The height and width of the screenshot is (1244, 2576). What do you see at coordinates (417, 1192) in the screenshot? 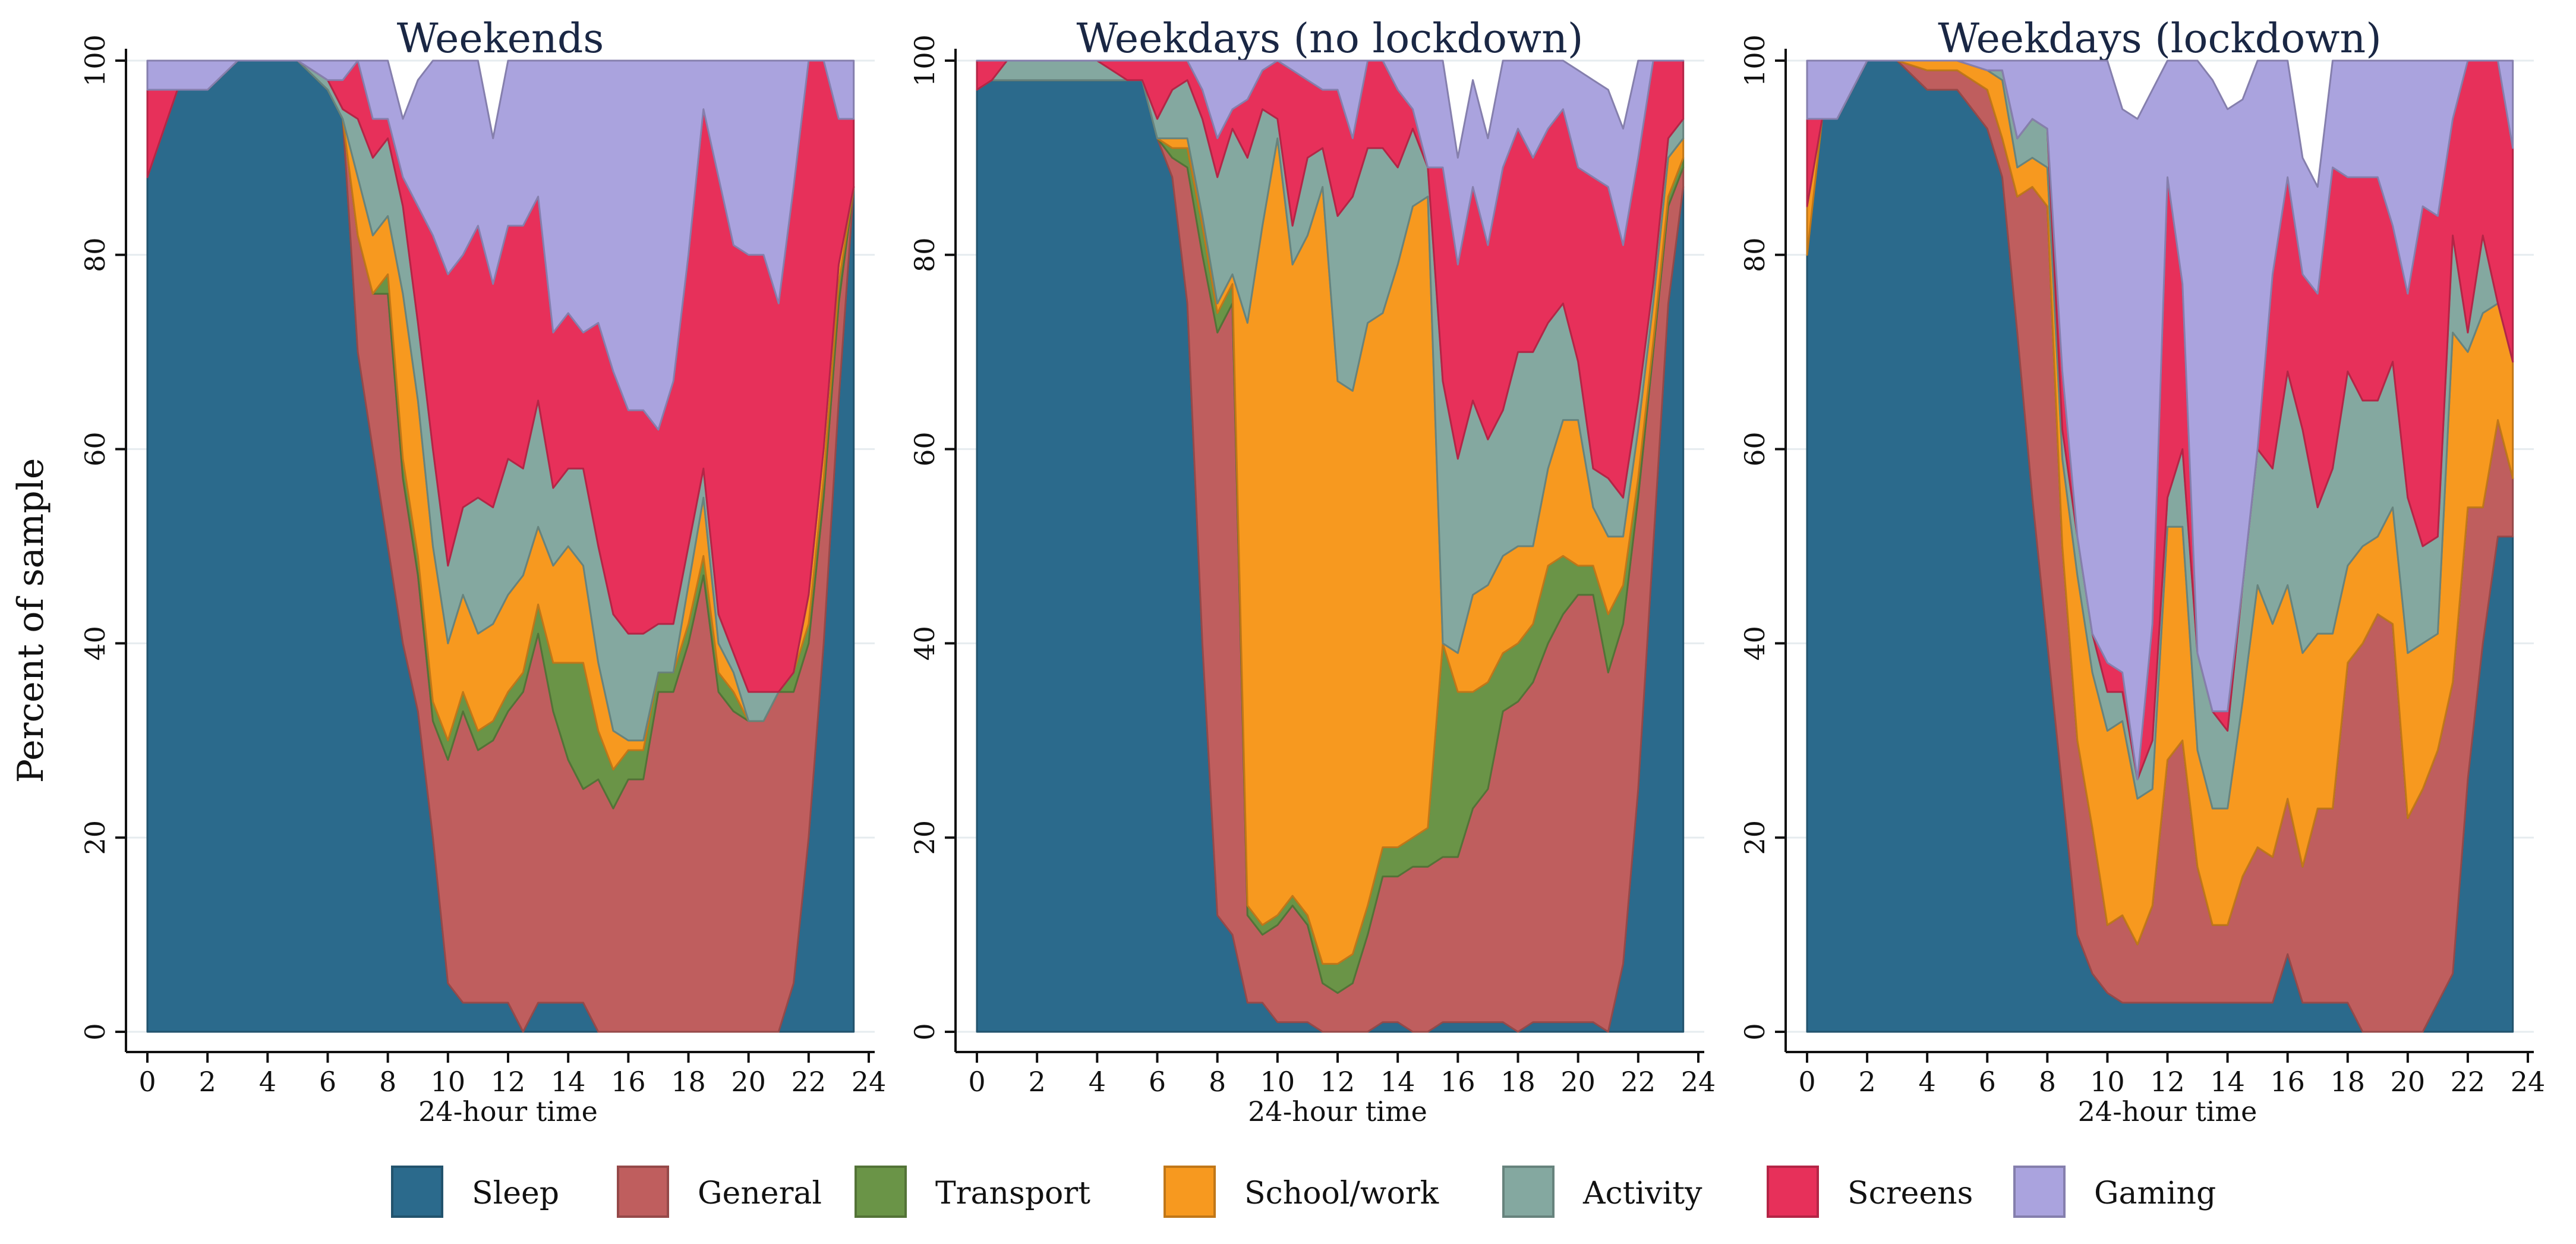
I see `legend-swatch-sleep` at bounding box center [417, 1192].